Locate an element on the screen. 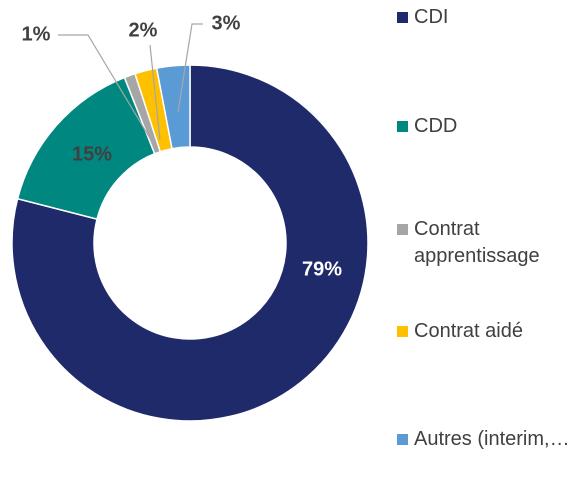 Image resolution: width=570 pixels, height=480 pixels. data-label: 2% is located at coordinates (143, 30).